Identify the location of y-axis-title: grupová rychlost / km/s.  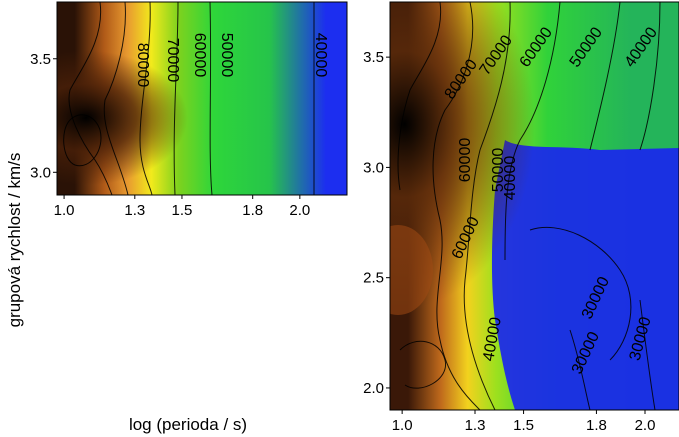
(14, 240).